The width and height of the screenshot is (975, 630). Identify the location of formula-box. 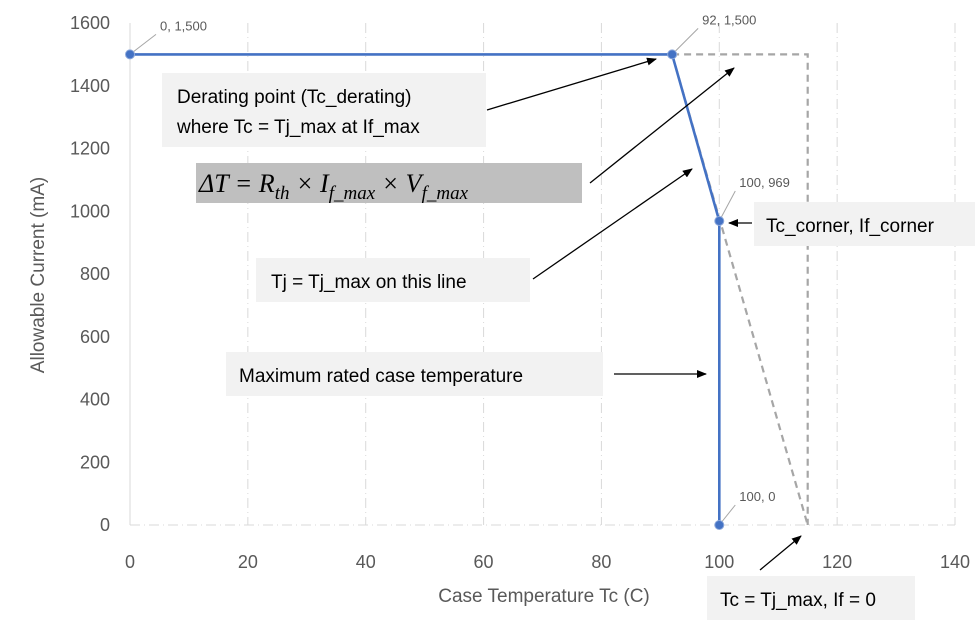
(389, 183).